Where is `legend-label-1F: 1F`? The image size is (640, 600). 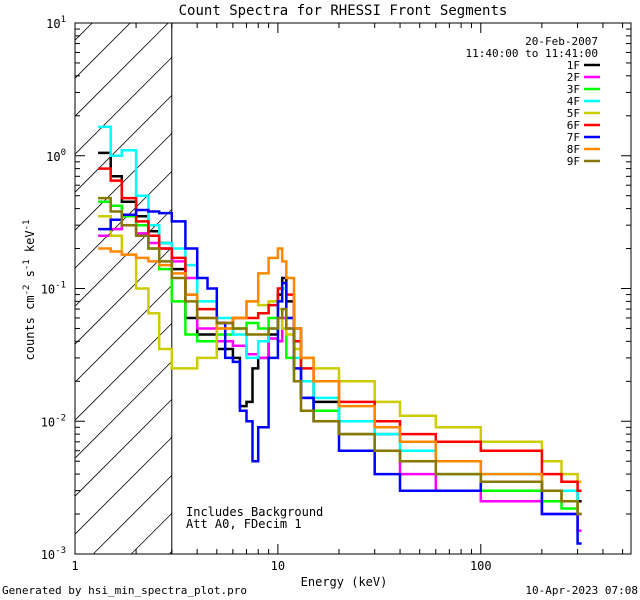 legend-label-1F: 1F is located at coordinates (573, 65).